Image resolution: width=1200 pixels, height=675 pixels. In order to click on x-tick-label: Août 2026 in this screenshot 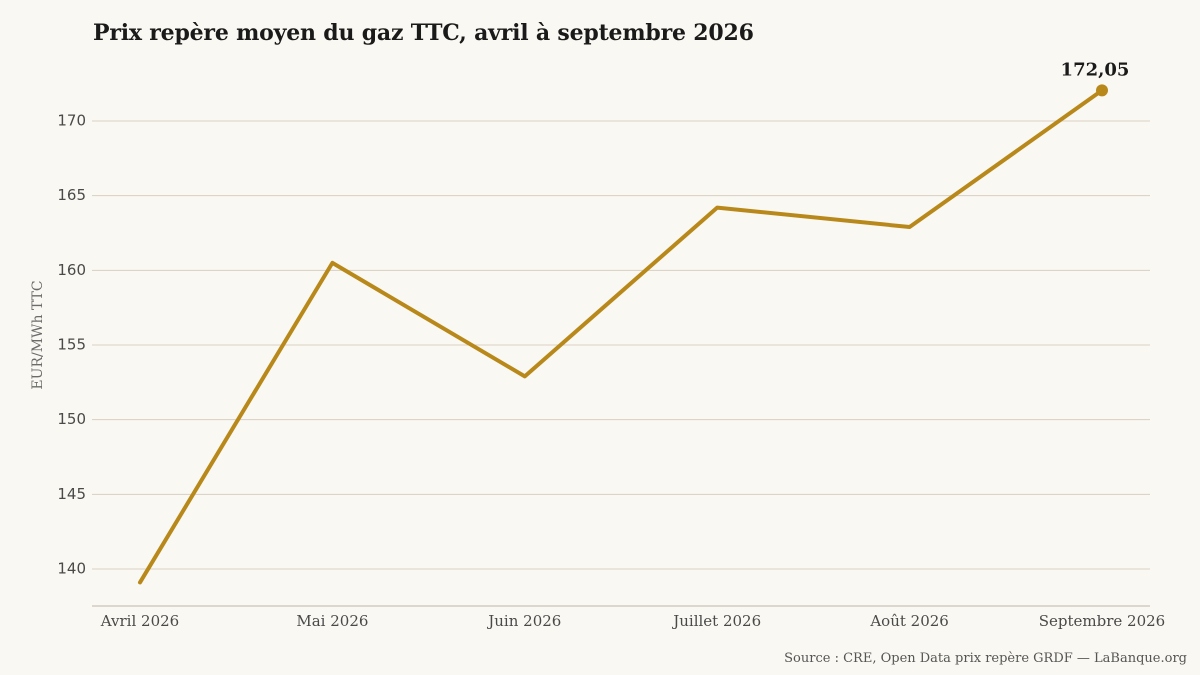, I will do `click(909, 621)`.